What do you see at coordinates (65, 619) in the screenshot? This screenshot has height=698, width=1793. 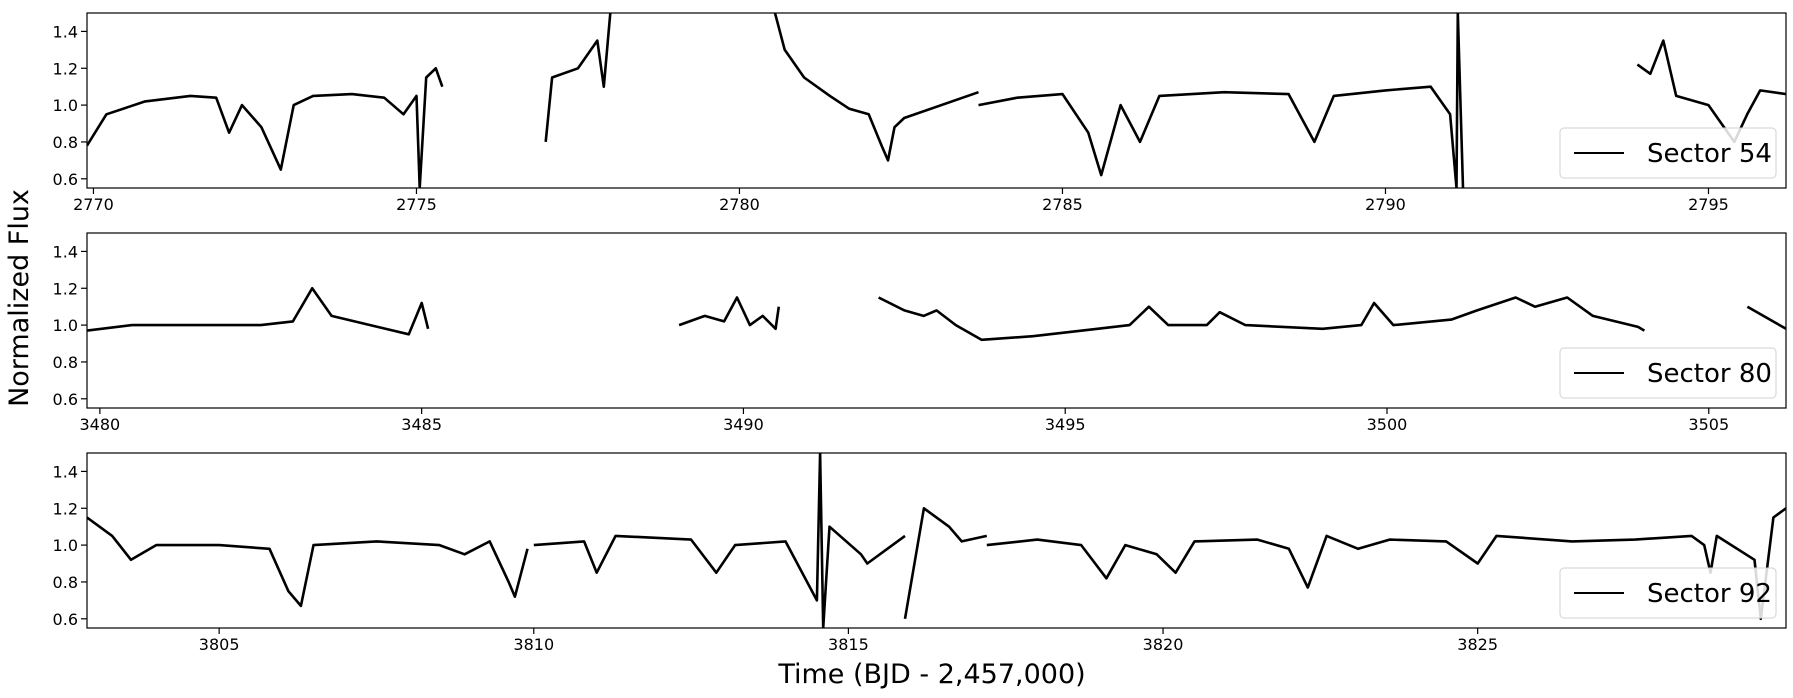 I see `panel-3-ytick-label-0.6: 0.6` at bounding box center [65, 619].